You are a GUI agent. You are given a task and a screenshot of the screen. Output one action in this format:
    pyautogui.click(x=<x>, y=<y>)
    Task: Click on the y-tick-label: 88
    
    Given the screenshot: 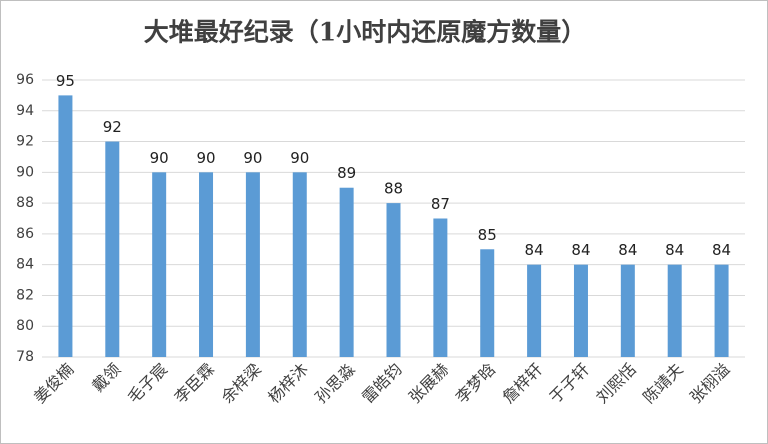 What is the action you would take?
    pyautogui.click(x=25, y=203)
    